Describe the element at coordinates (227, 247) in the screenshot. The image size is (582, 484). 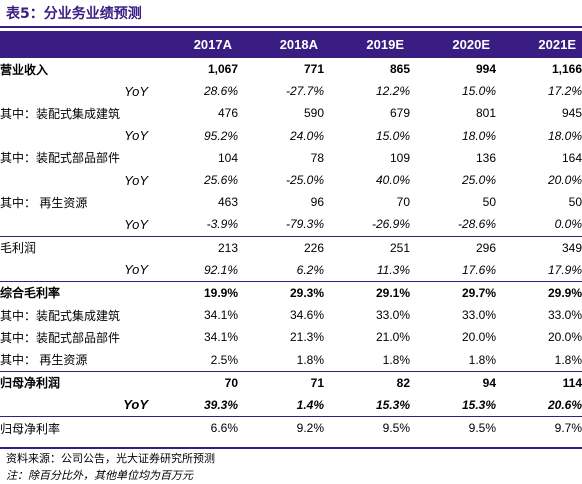
I see `cell-value: 213` at that location.